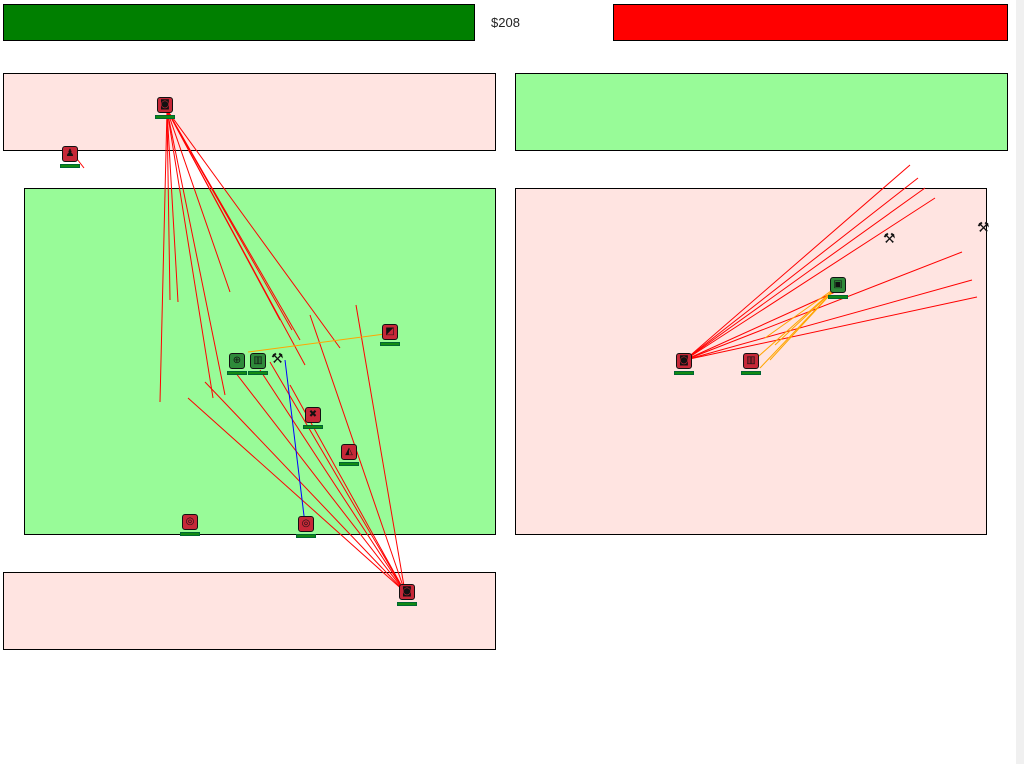 This screenshot has width=1024, height=764. I want to click on unit-tower: ▣, so click(838, 288).